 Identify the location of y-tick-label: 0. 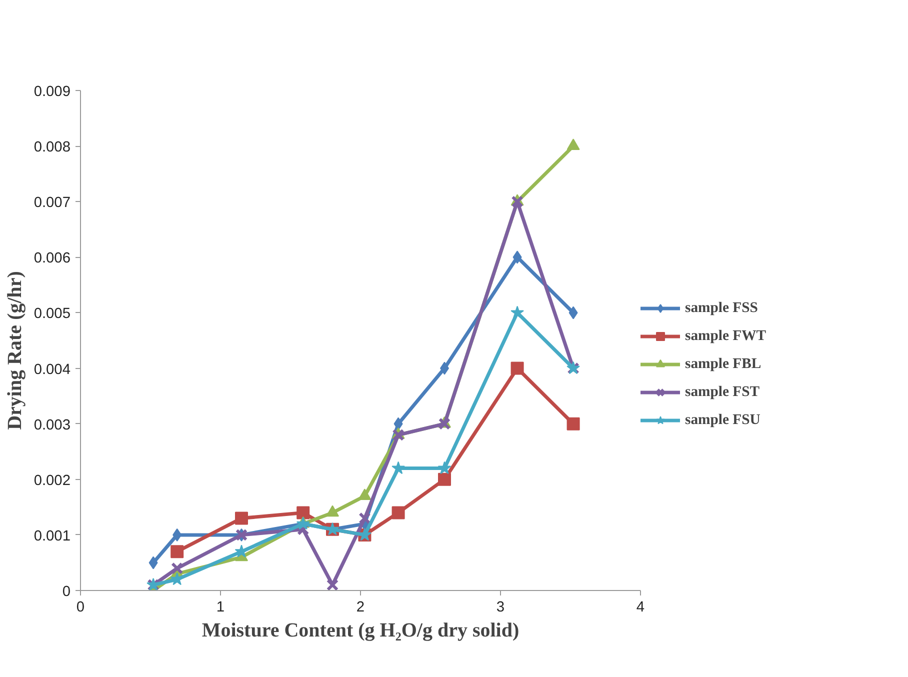
(66, 592).